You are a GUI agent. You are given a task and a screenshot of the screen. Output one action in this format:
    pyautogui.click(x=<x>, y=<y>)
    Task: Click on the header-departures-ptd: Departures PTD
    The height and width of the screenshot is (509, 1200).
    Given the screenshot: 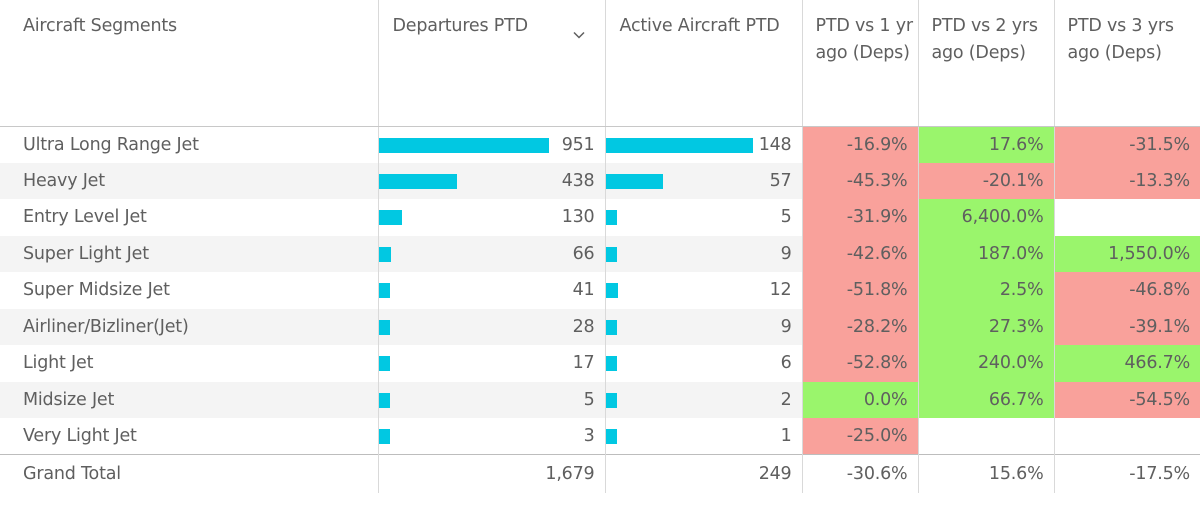 What is the action you would take?
    pyautogui.click(x=491, y=63)
    